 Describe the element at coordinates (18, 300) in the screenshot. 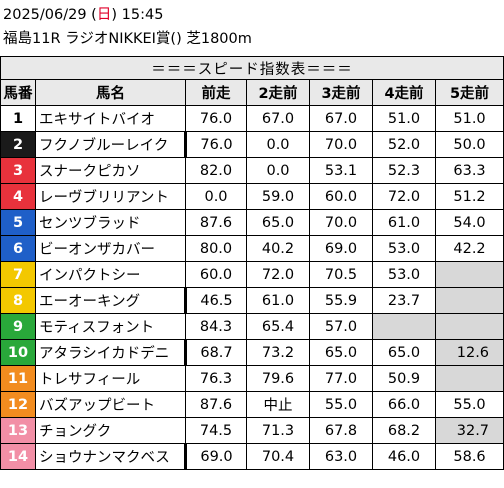

I see `horse-number: 8` at that location.